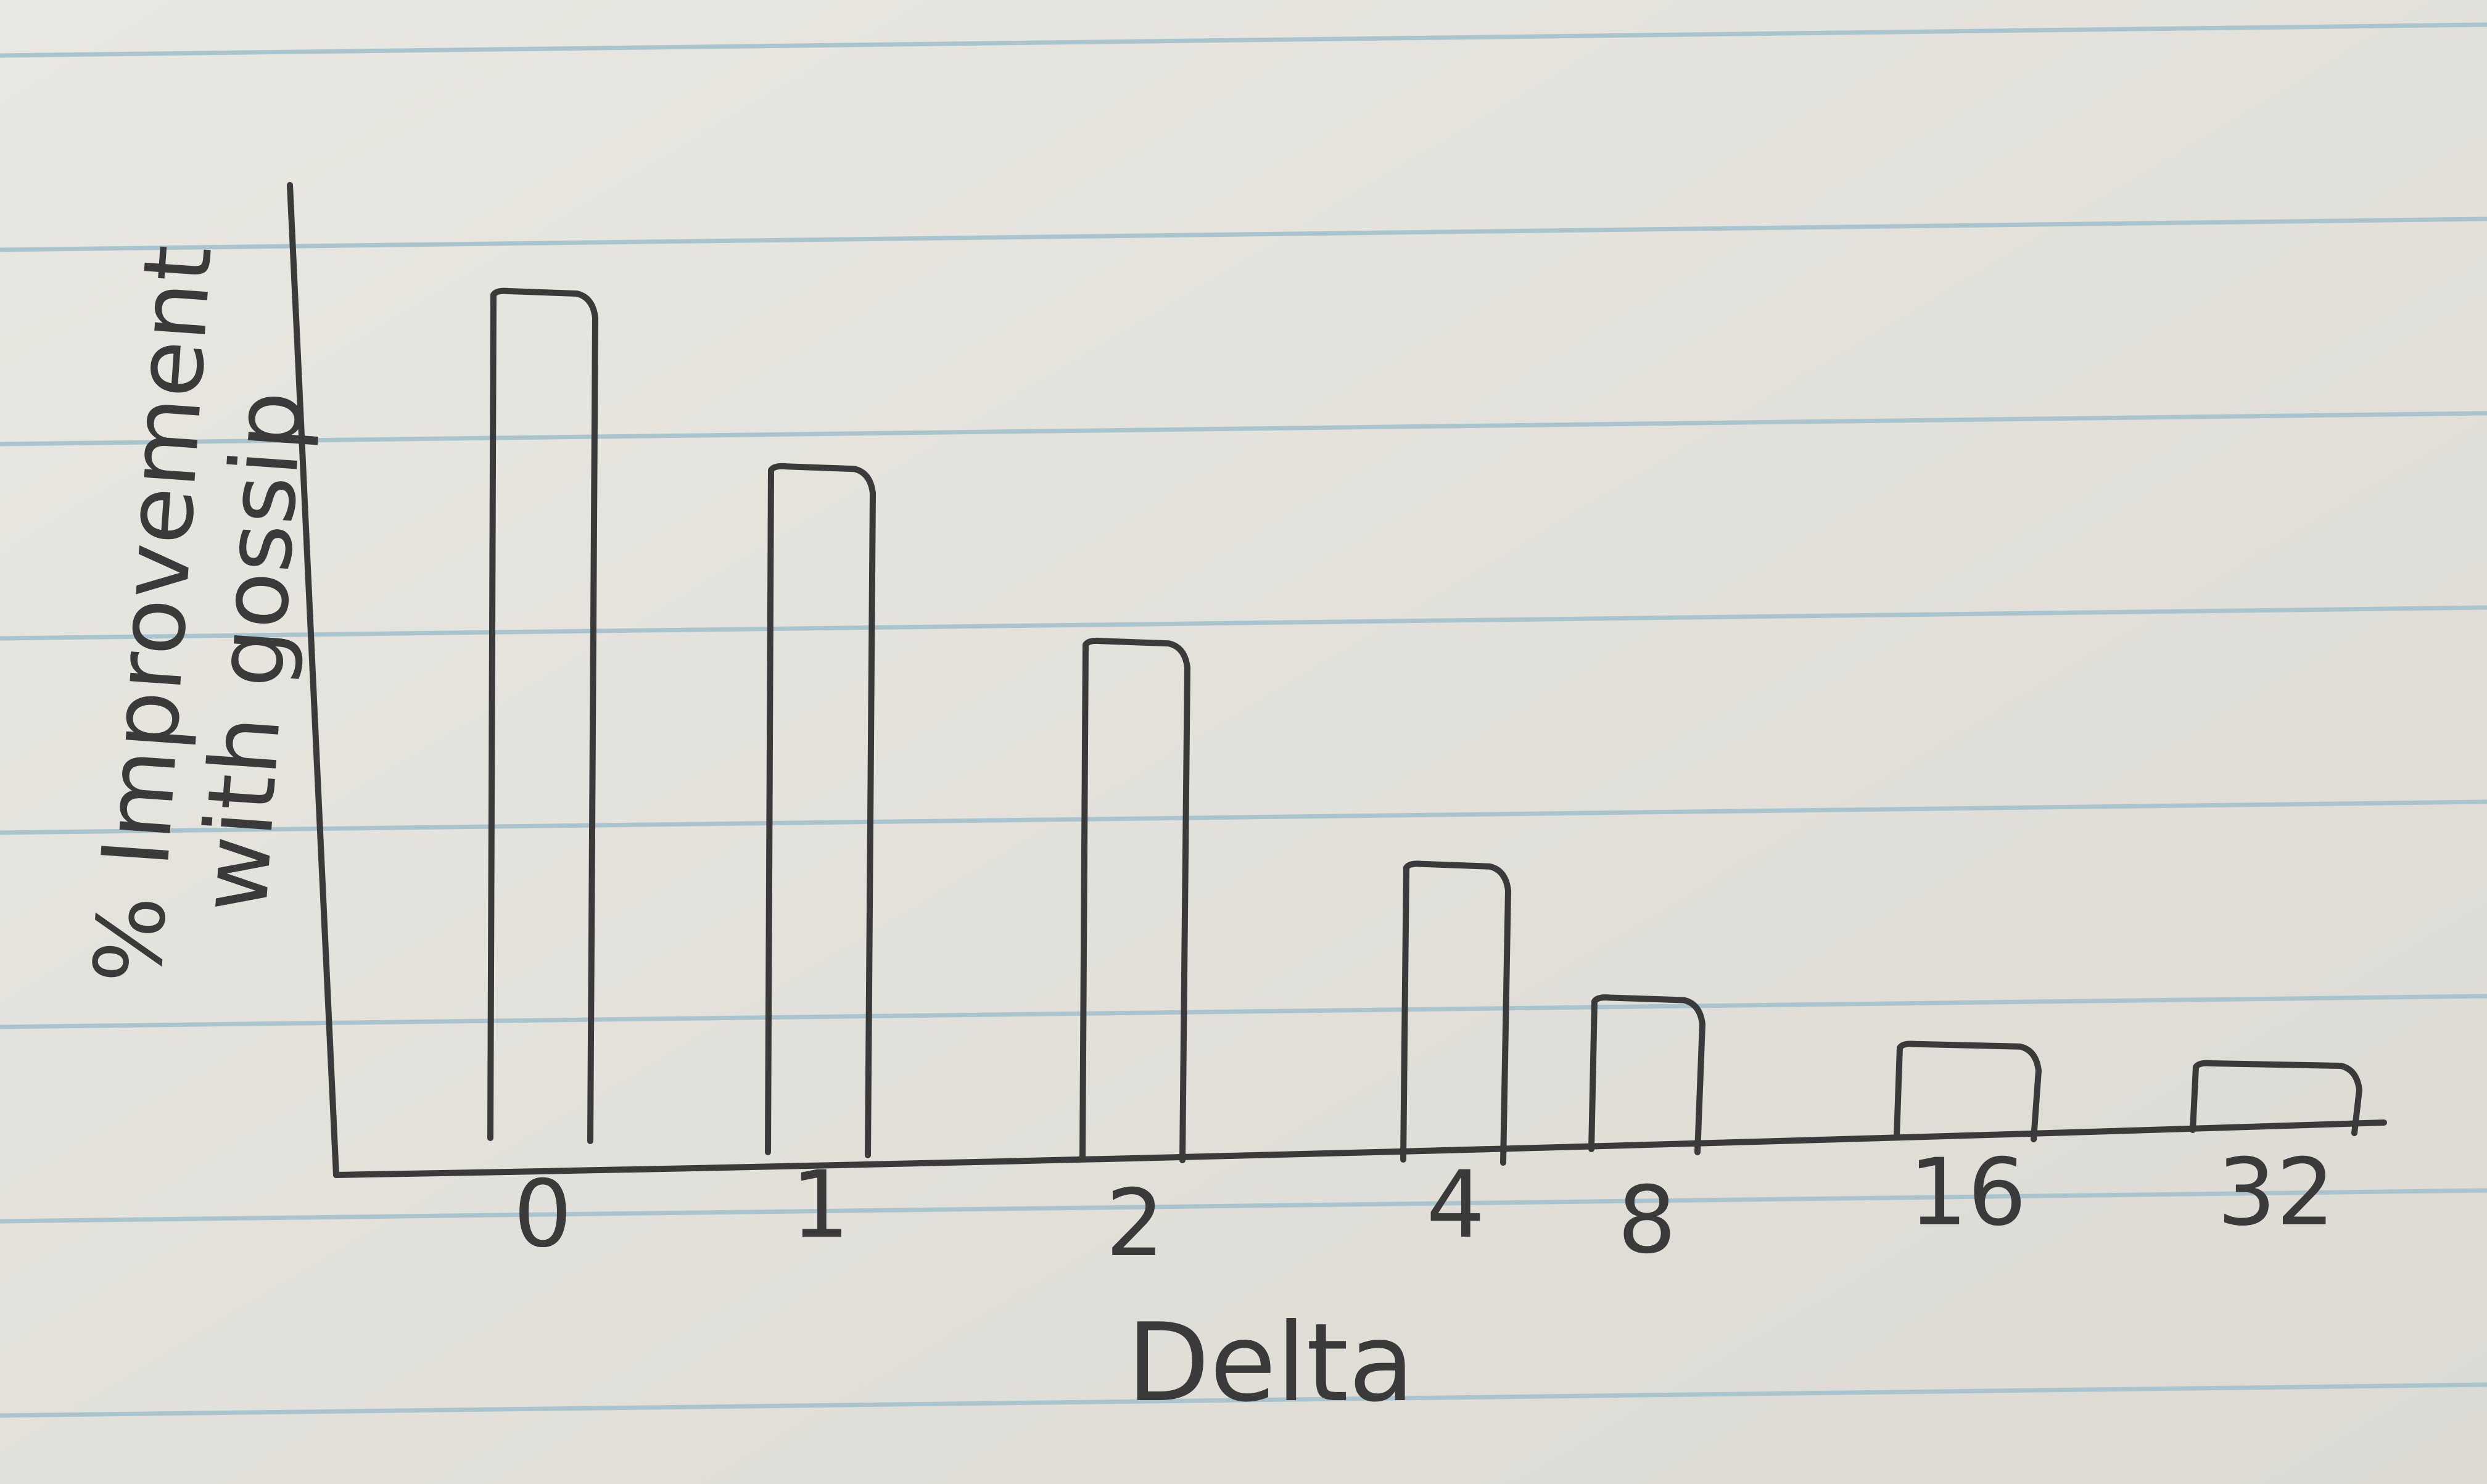 The image size is (2487, 1484). Describe the element at coordinates (1271, 1363) in the screenshot. I see `x-axis-title: Delta` at that location.